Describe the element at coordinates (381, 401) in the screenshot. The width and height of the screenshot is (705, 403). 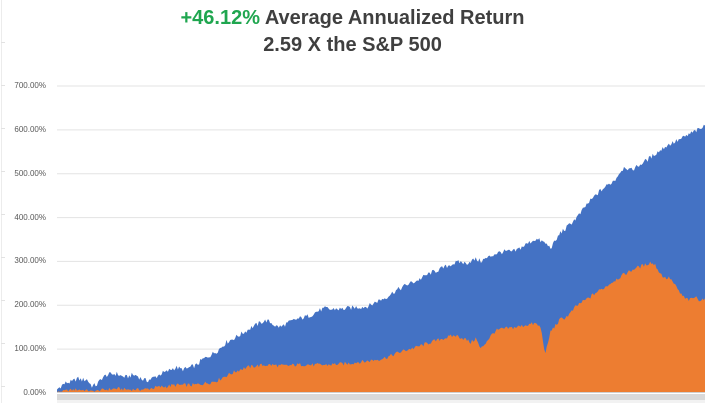
I see `bottom-edge-strip` at that location.